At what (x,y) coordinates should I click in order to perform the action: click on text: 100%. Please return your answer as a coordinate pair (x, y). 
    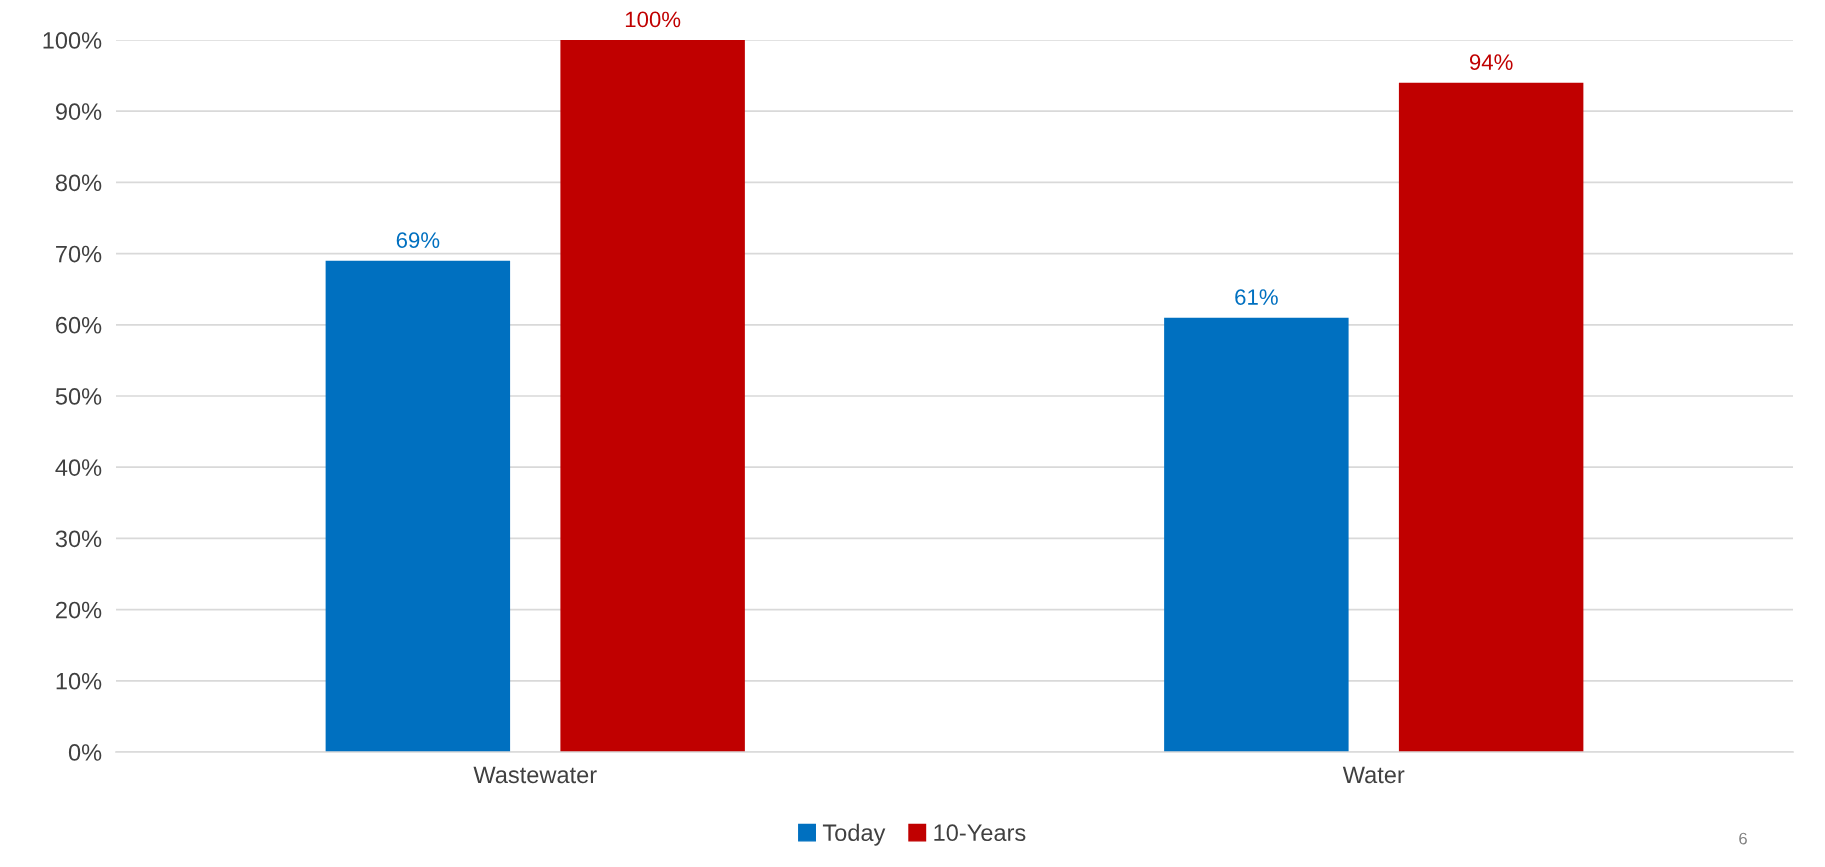
    Looking at the image, I should click on (653, 19).